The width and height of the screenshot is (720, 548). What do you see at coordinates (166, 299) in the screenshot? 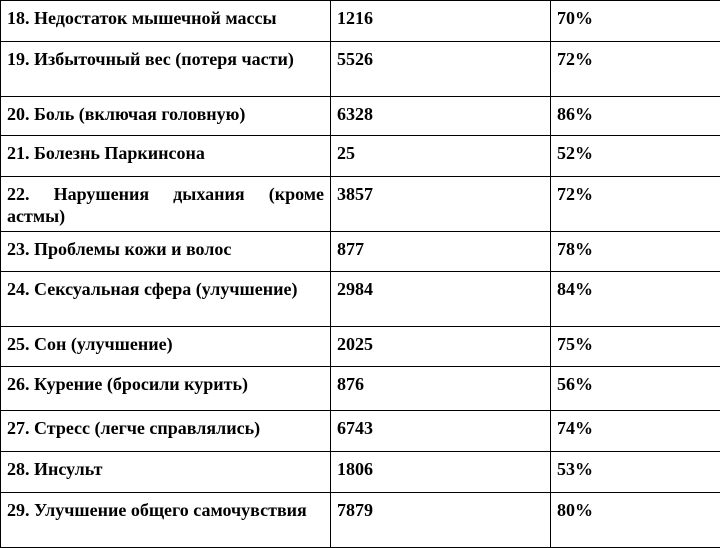
I see `row-label: 24. Сексуальная сфера (улучшение)` at bounding box center [166, 299].